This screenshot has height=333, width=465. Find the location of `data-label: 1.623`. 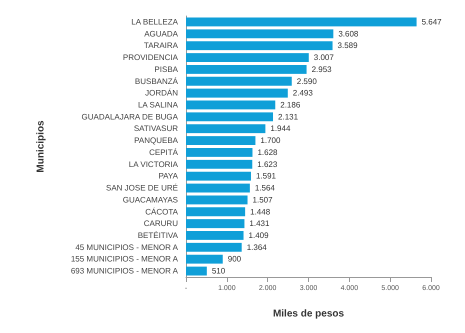

data-label: 1.623 is located at coordinates (267, 164).